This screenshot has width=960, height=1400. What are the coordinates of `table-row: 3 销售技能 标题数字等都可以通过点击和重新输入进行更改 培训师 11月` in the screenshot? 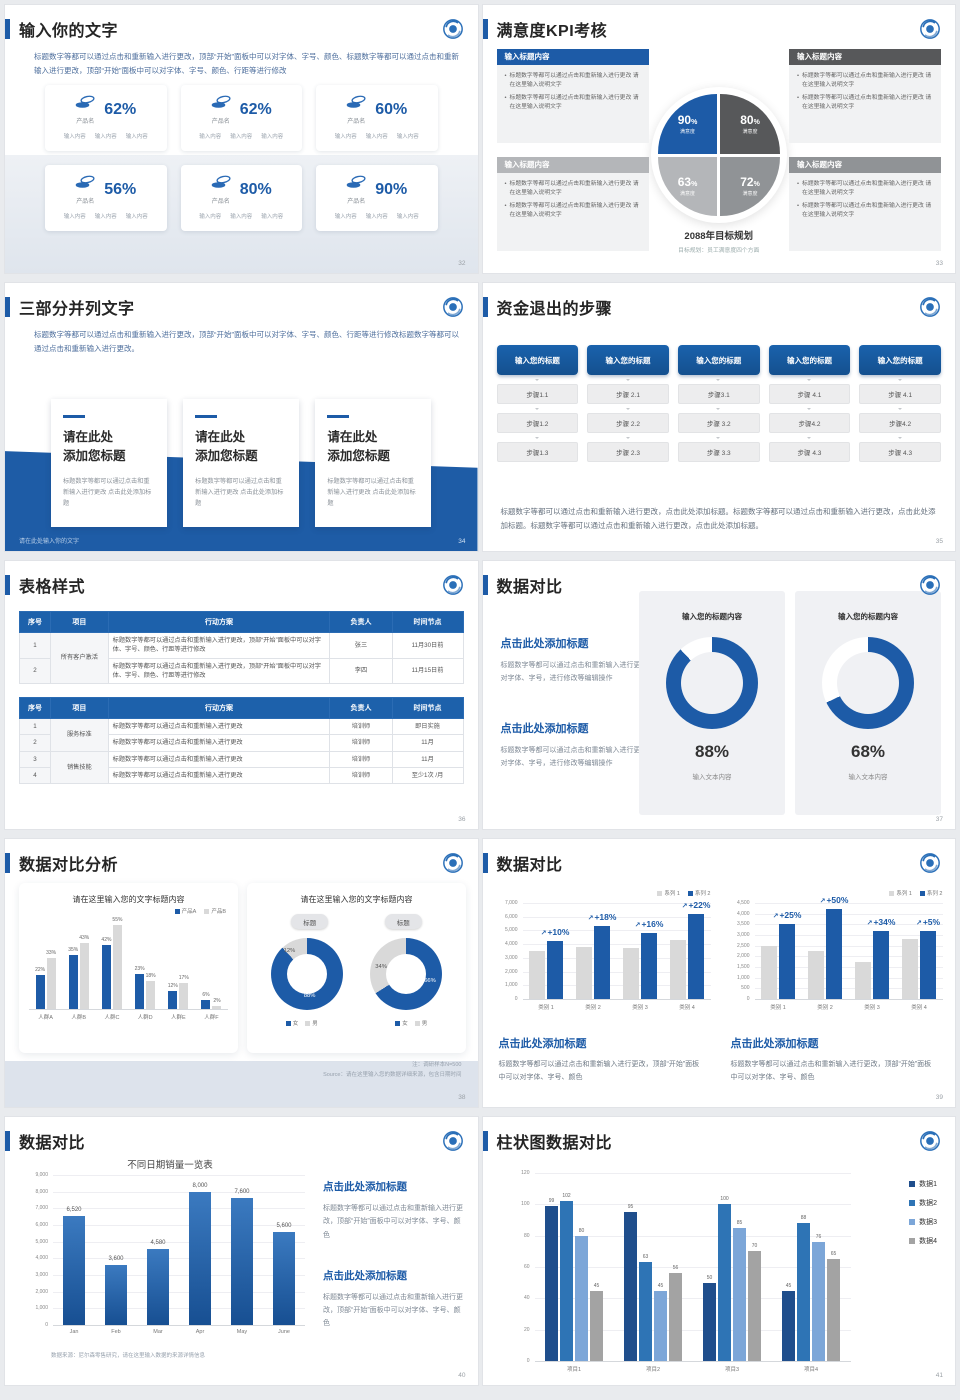 It's located at (241, 767).